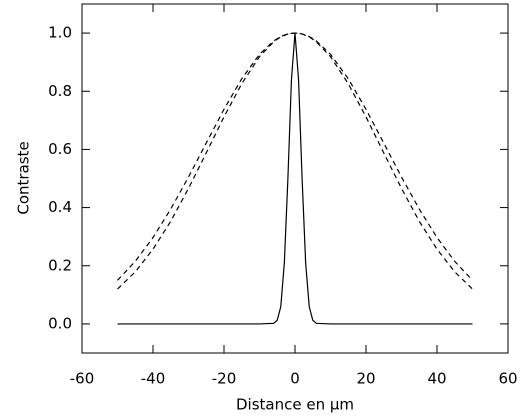 Image resolution: width=521 pixels, height=417 pixels. What do you see at coordinates (365, 379) in the screenshot?
I see `x-tick-label: 20` at bounding box center [365, 379].